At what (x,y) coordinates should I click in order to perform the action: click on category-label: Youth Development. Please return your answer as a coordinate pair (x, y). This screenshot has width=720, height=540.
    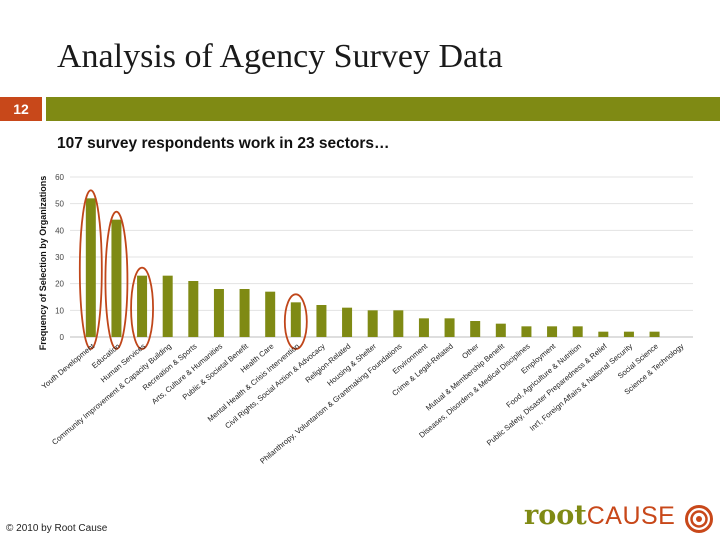
    Looking at the image, I should click on (68, 366).